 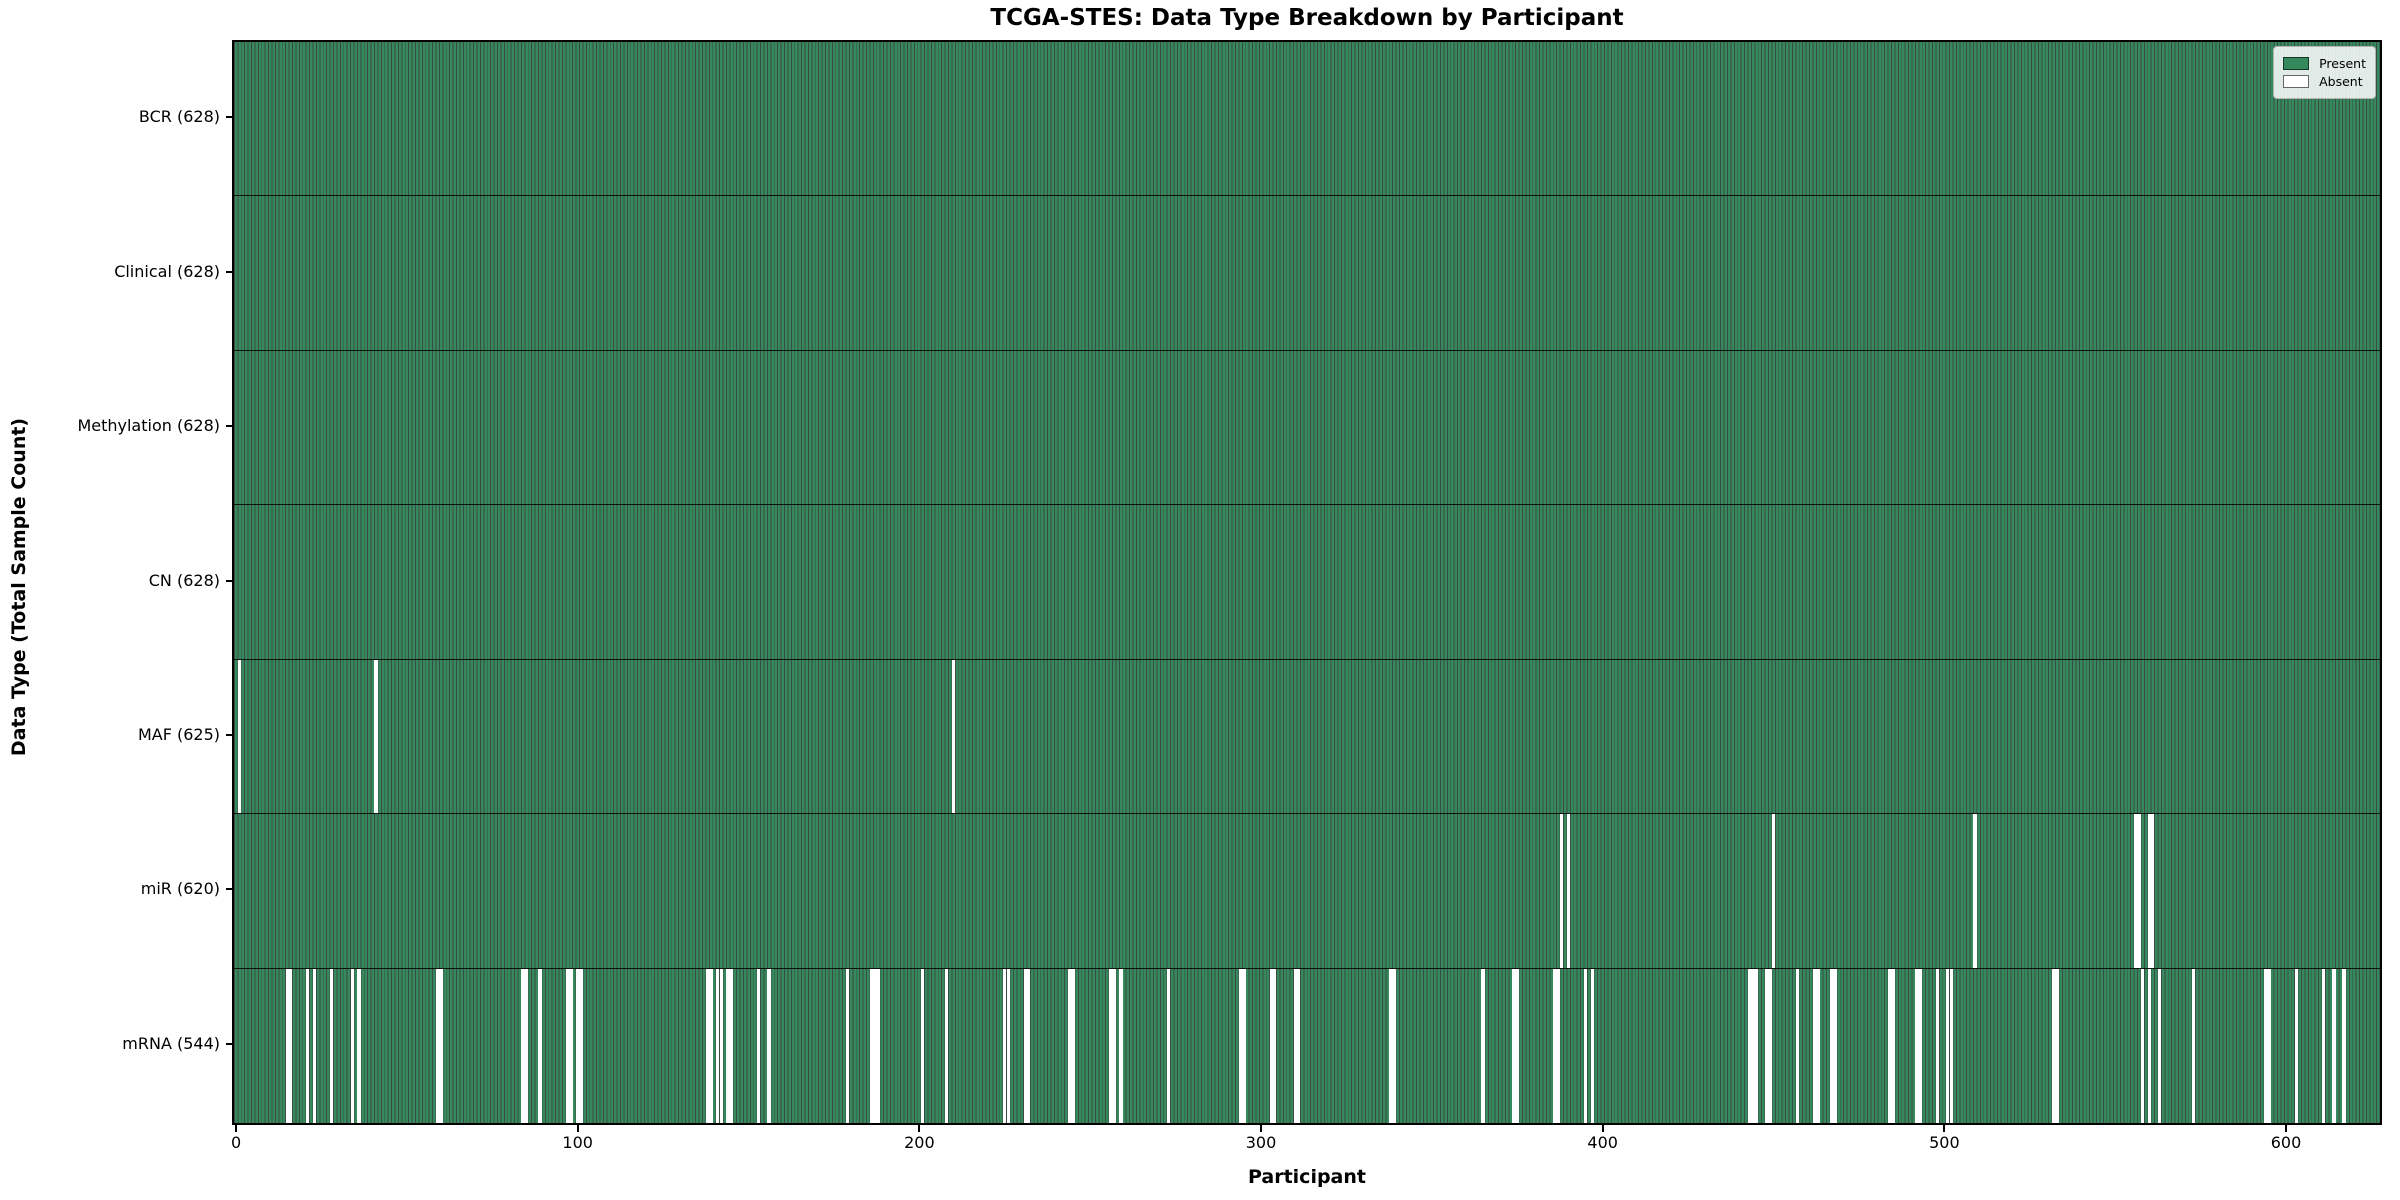 I want to click on x-tick-label-200: 200, so click(x=919, y=1142).